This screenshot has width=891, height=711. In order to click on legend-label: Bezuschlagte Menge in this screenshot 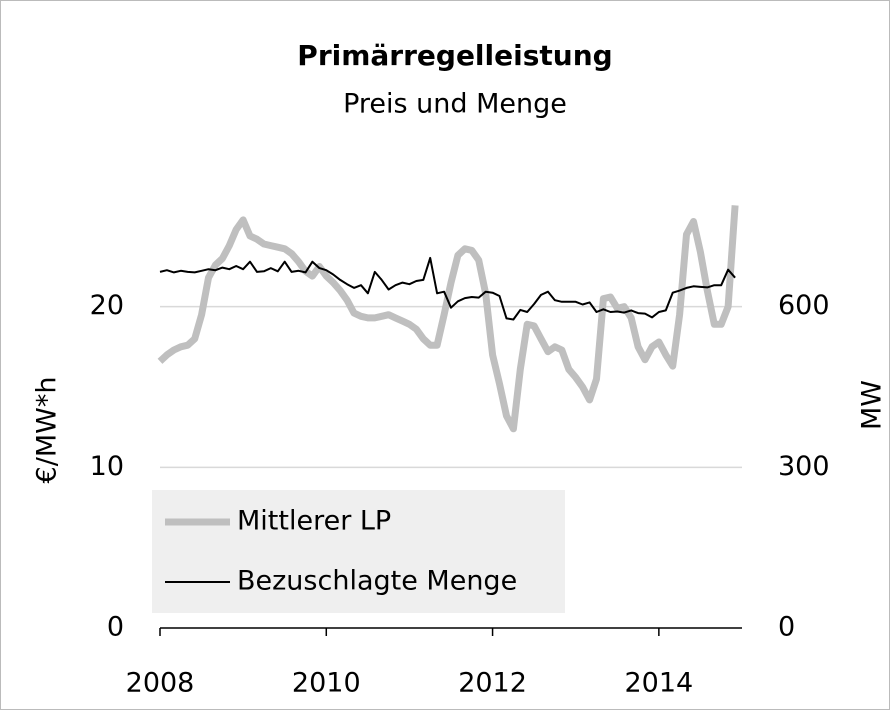, I will do `click(377, 581)`.